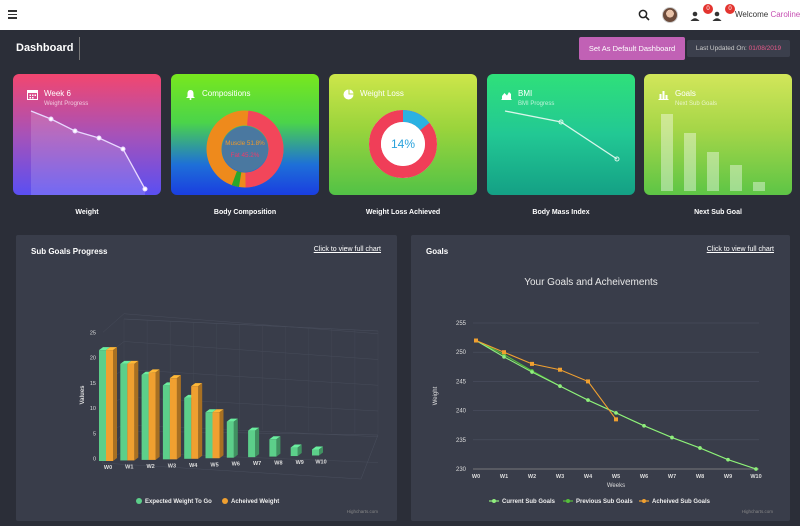 The height and width of the screenshot is (526, 800). I want to click on last-updated: Last Updated On: 01/08/2019, so click(738, 48).